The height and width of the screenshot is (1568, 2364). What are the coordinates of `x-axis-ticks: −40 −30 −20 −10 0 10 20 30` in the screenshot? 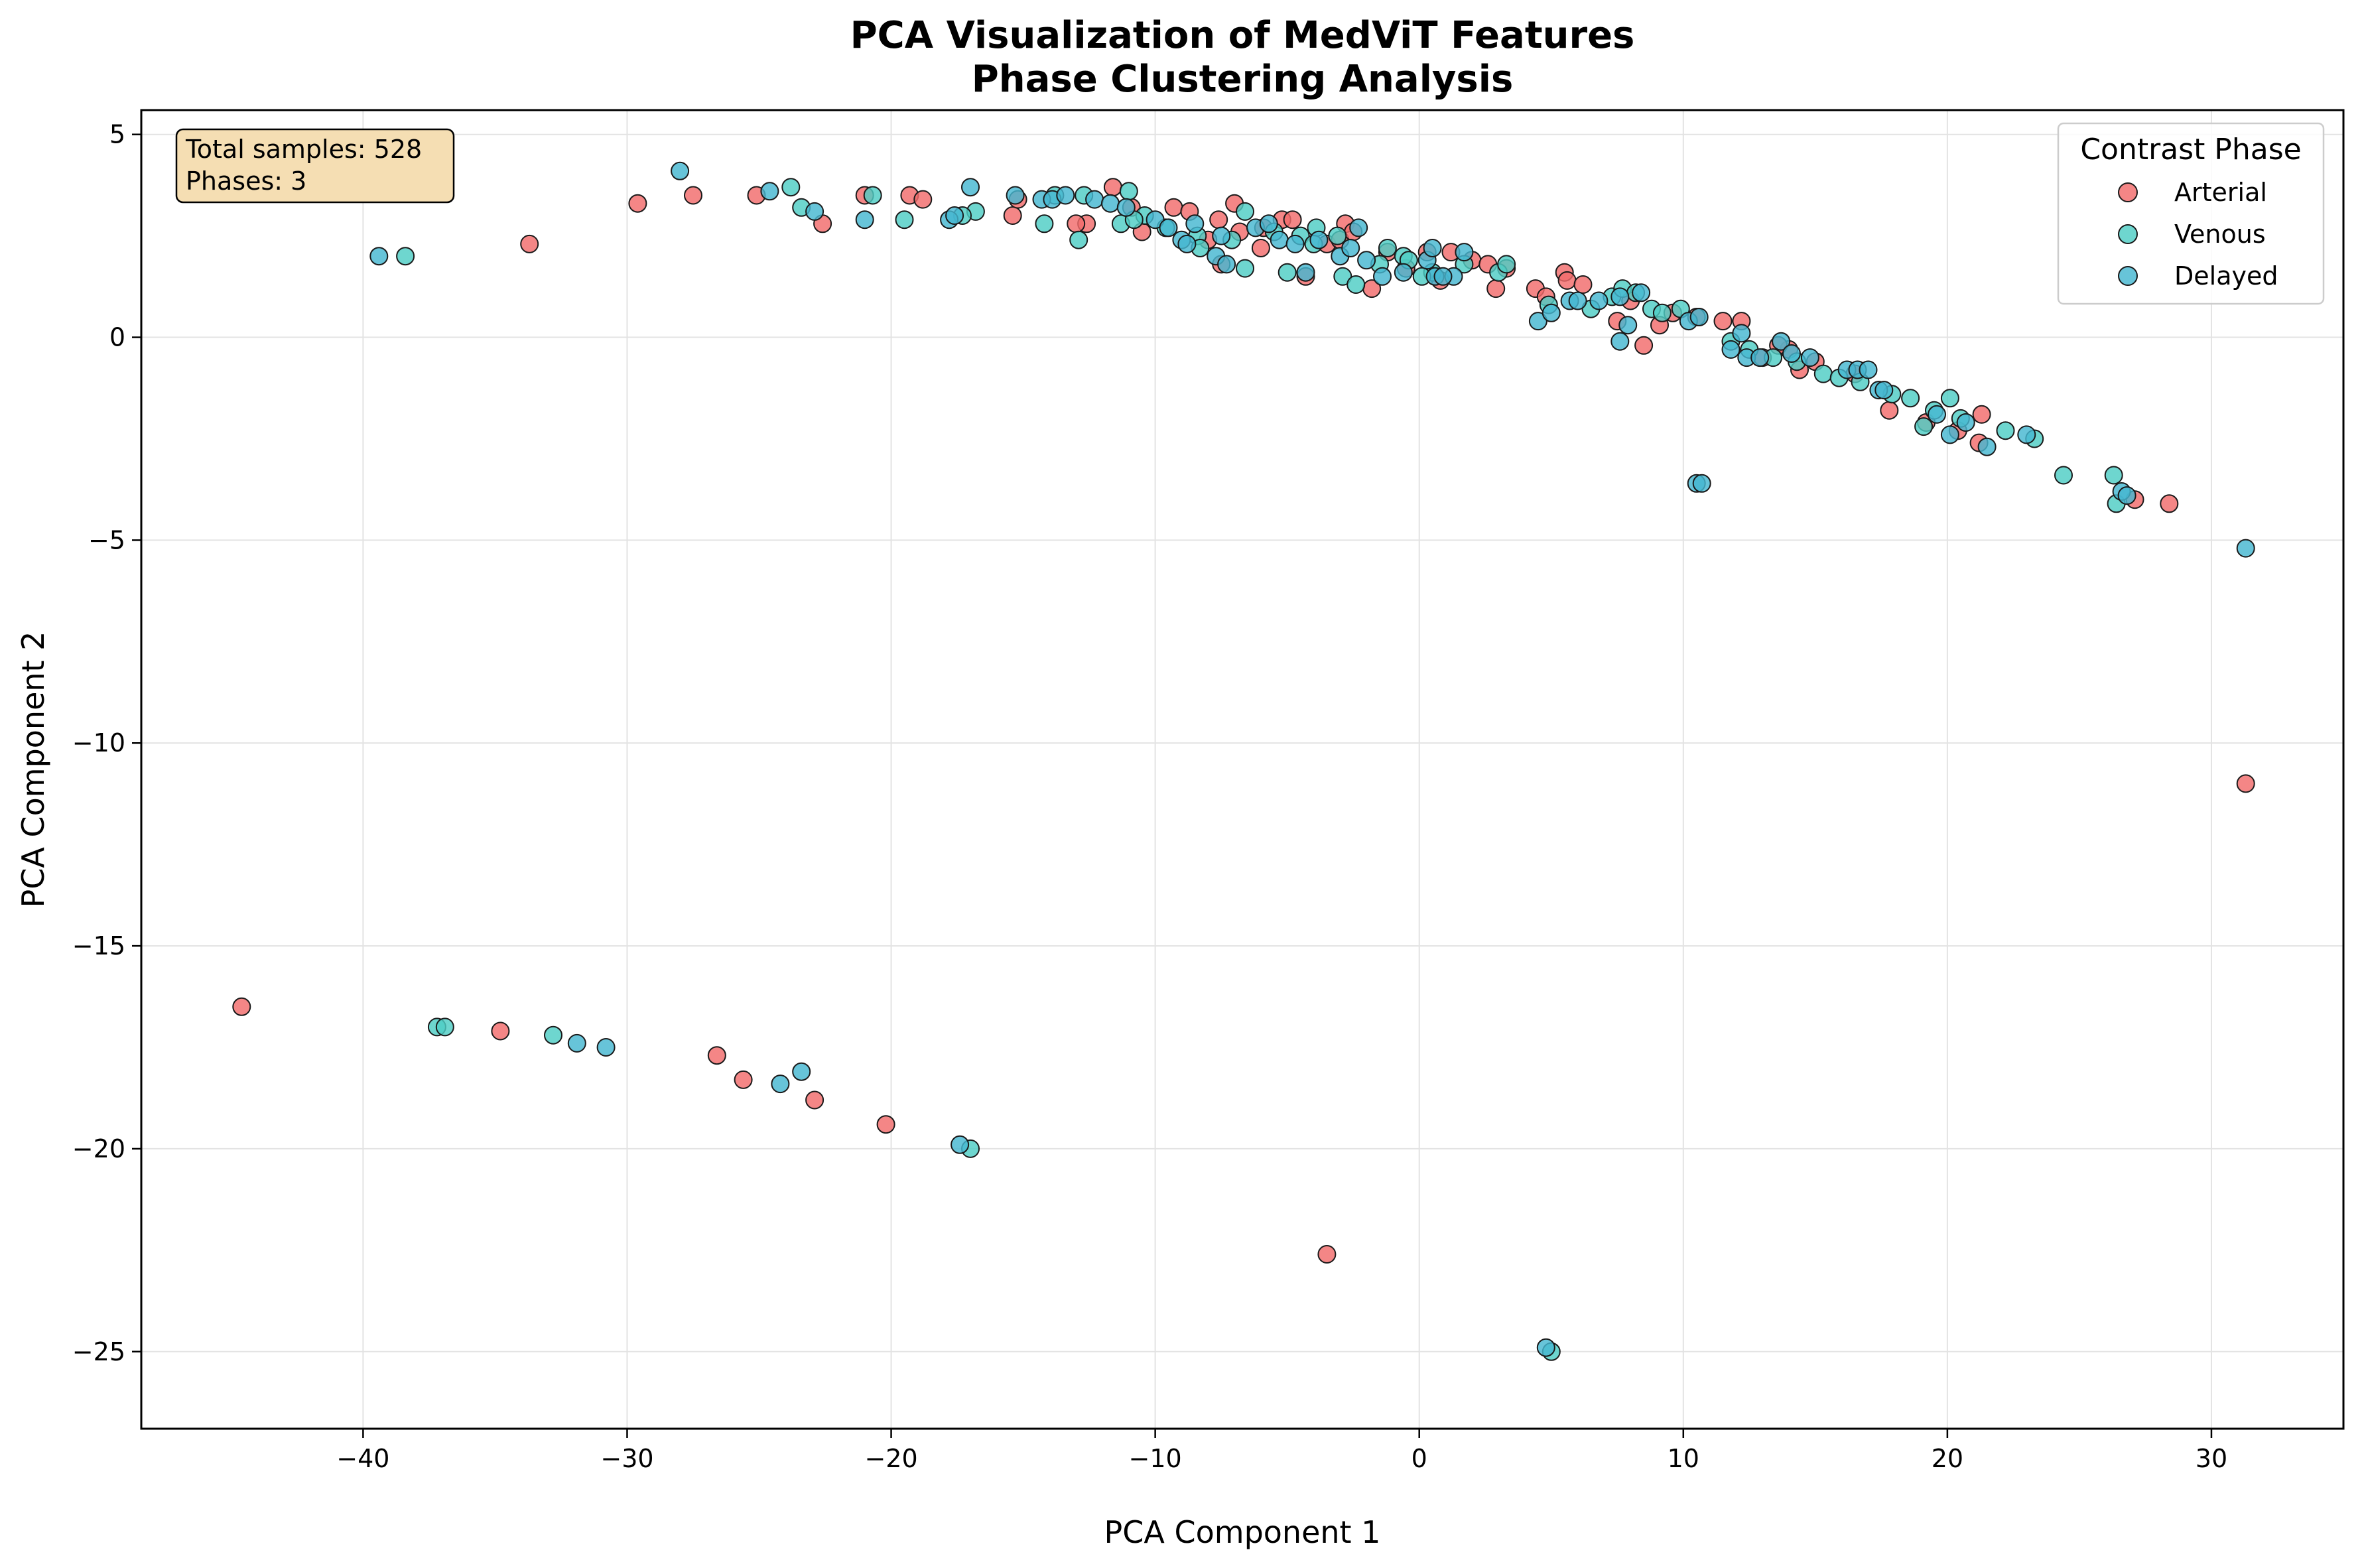 It's located at (1281, 1451).